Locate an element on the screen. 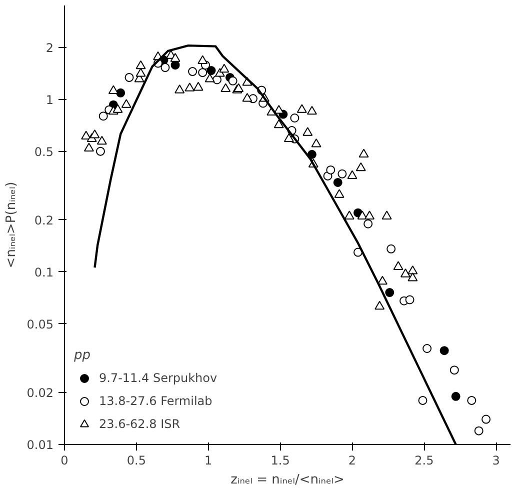  y-tick-label: 1 is located at coordinates (50, 99).